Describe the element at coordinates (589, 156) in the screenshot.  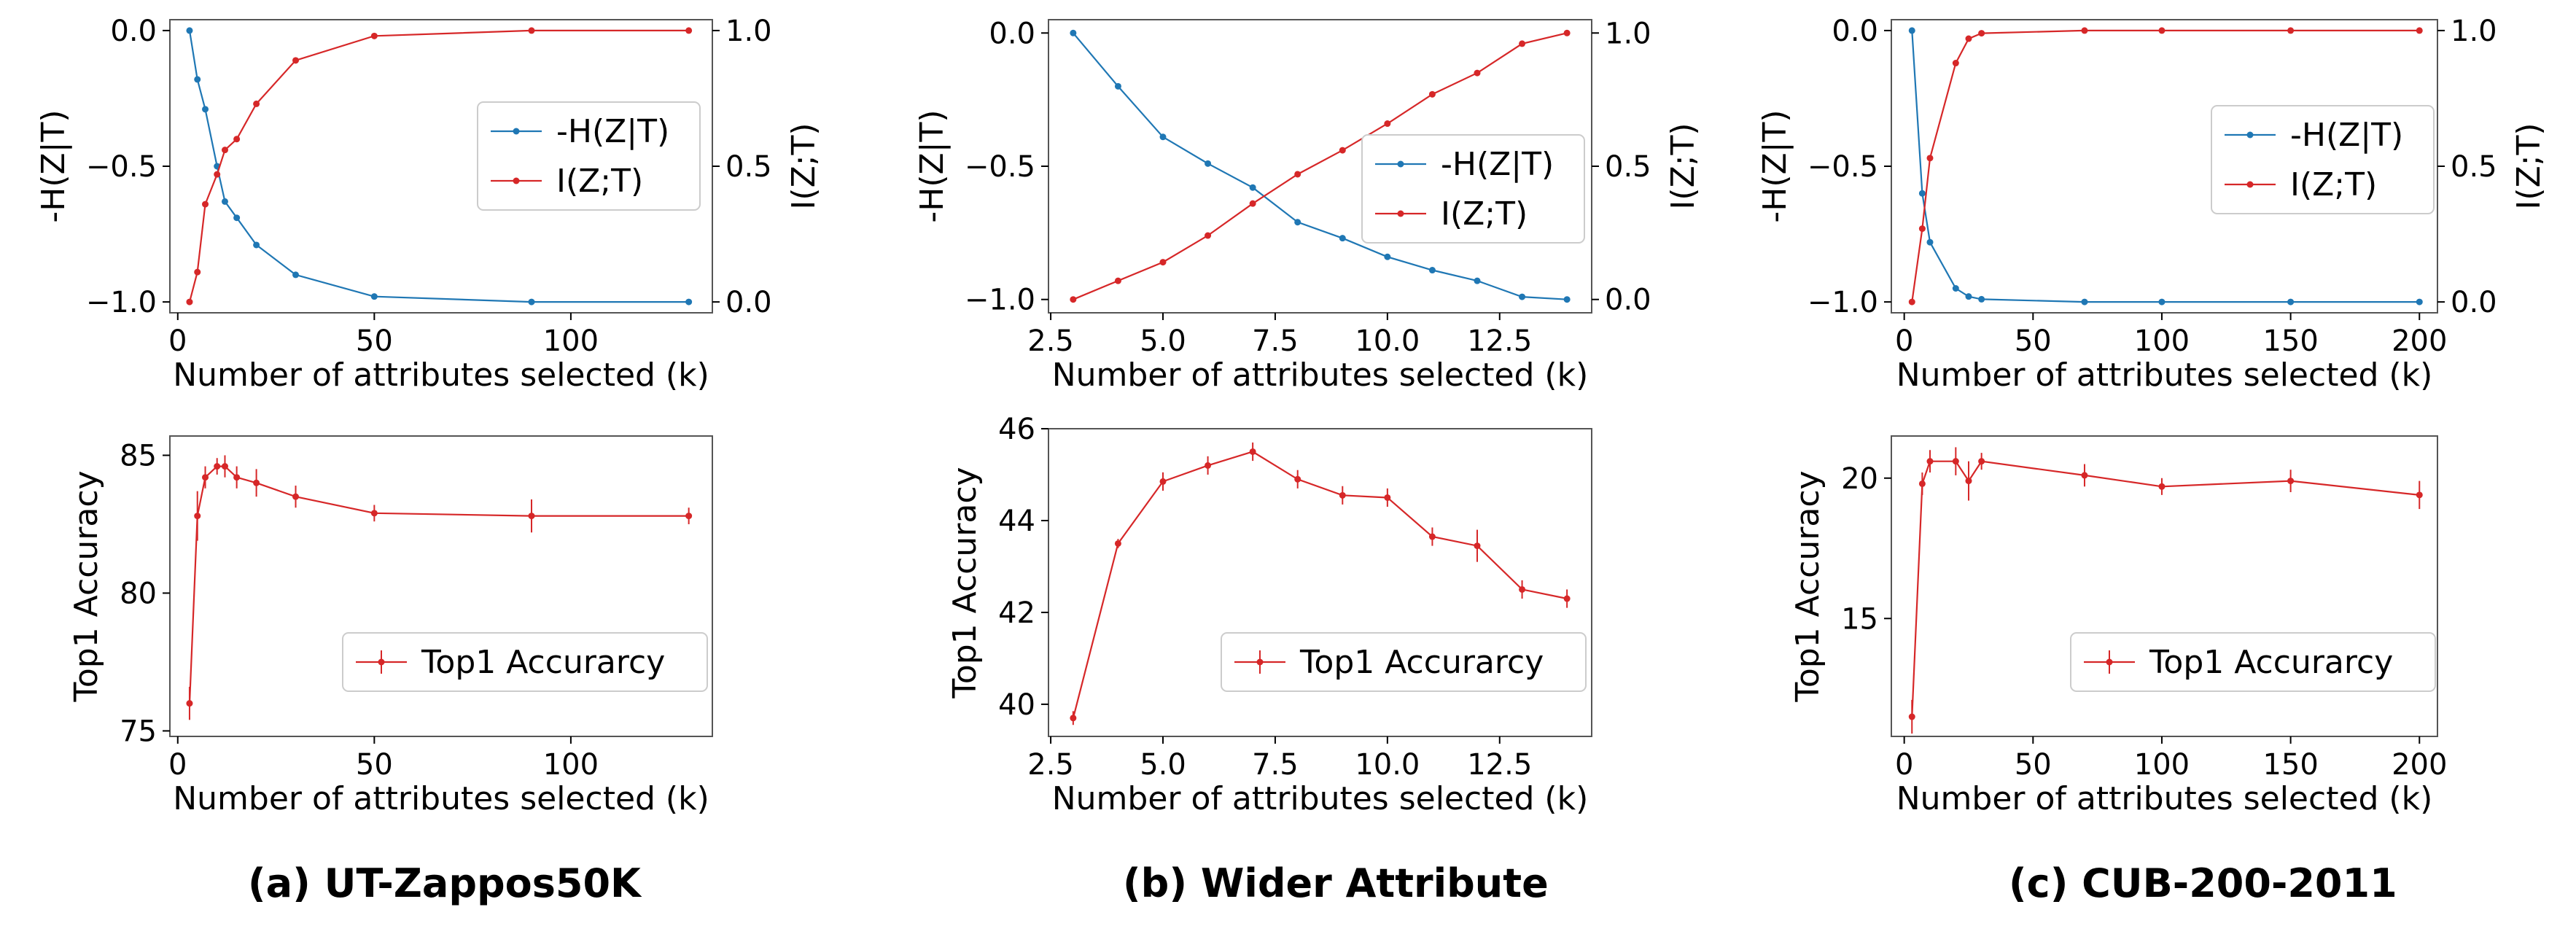
I see `a-top-legend-box` at that location.